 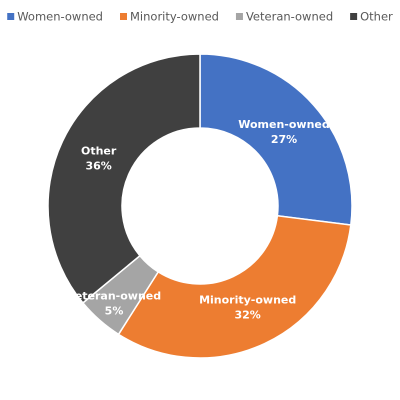 I want to click on legend-label: Other, so click(x=376, y=17).